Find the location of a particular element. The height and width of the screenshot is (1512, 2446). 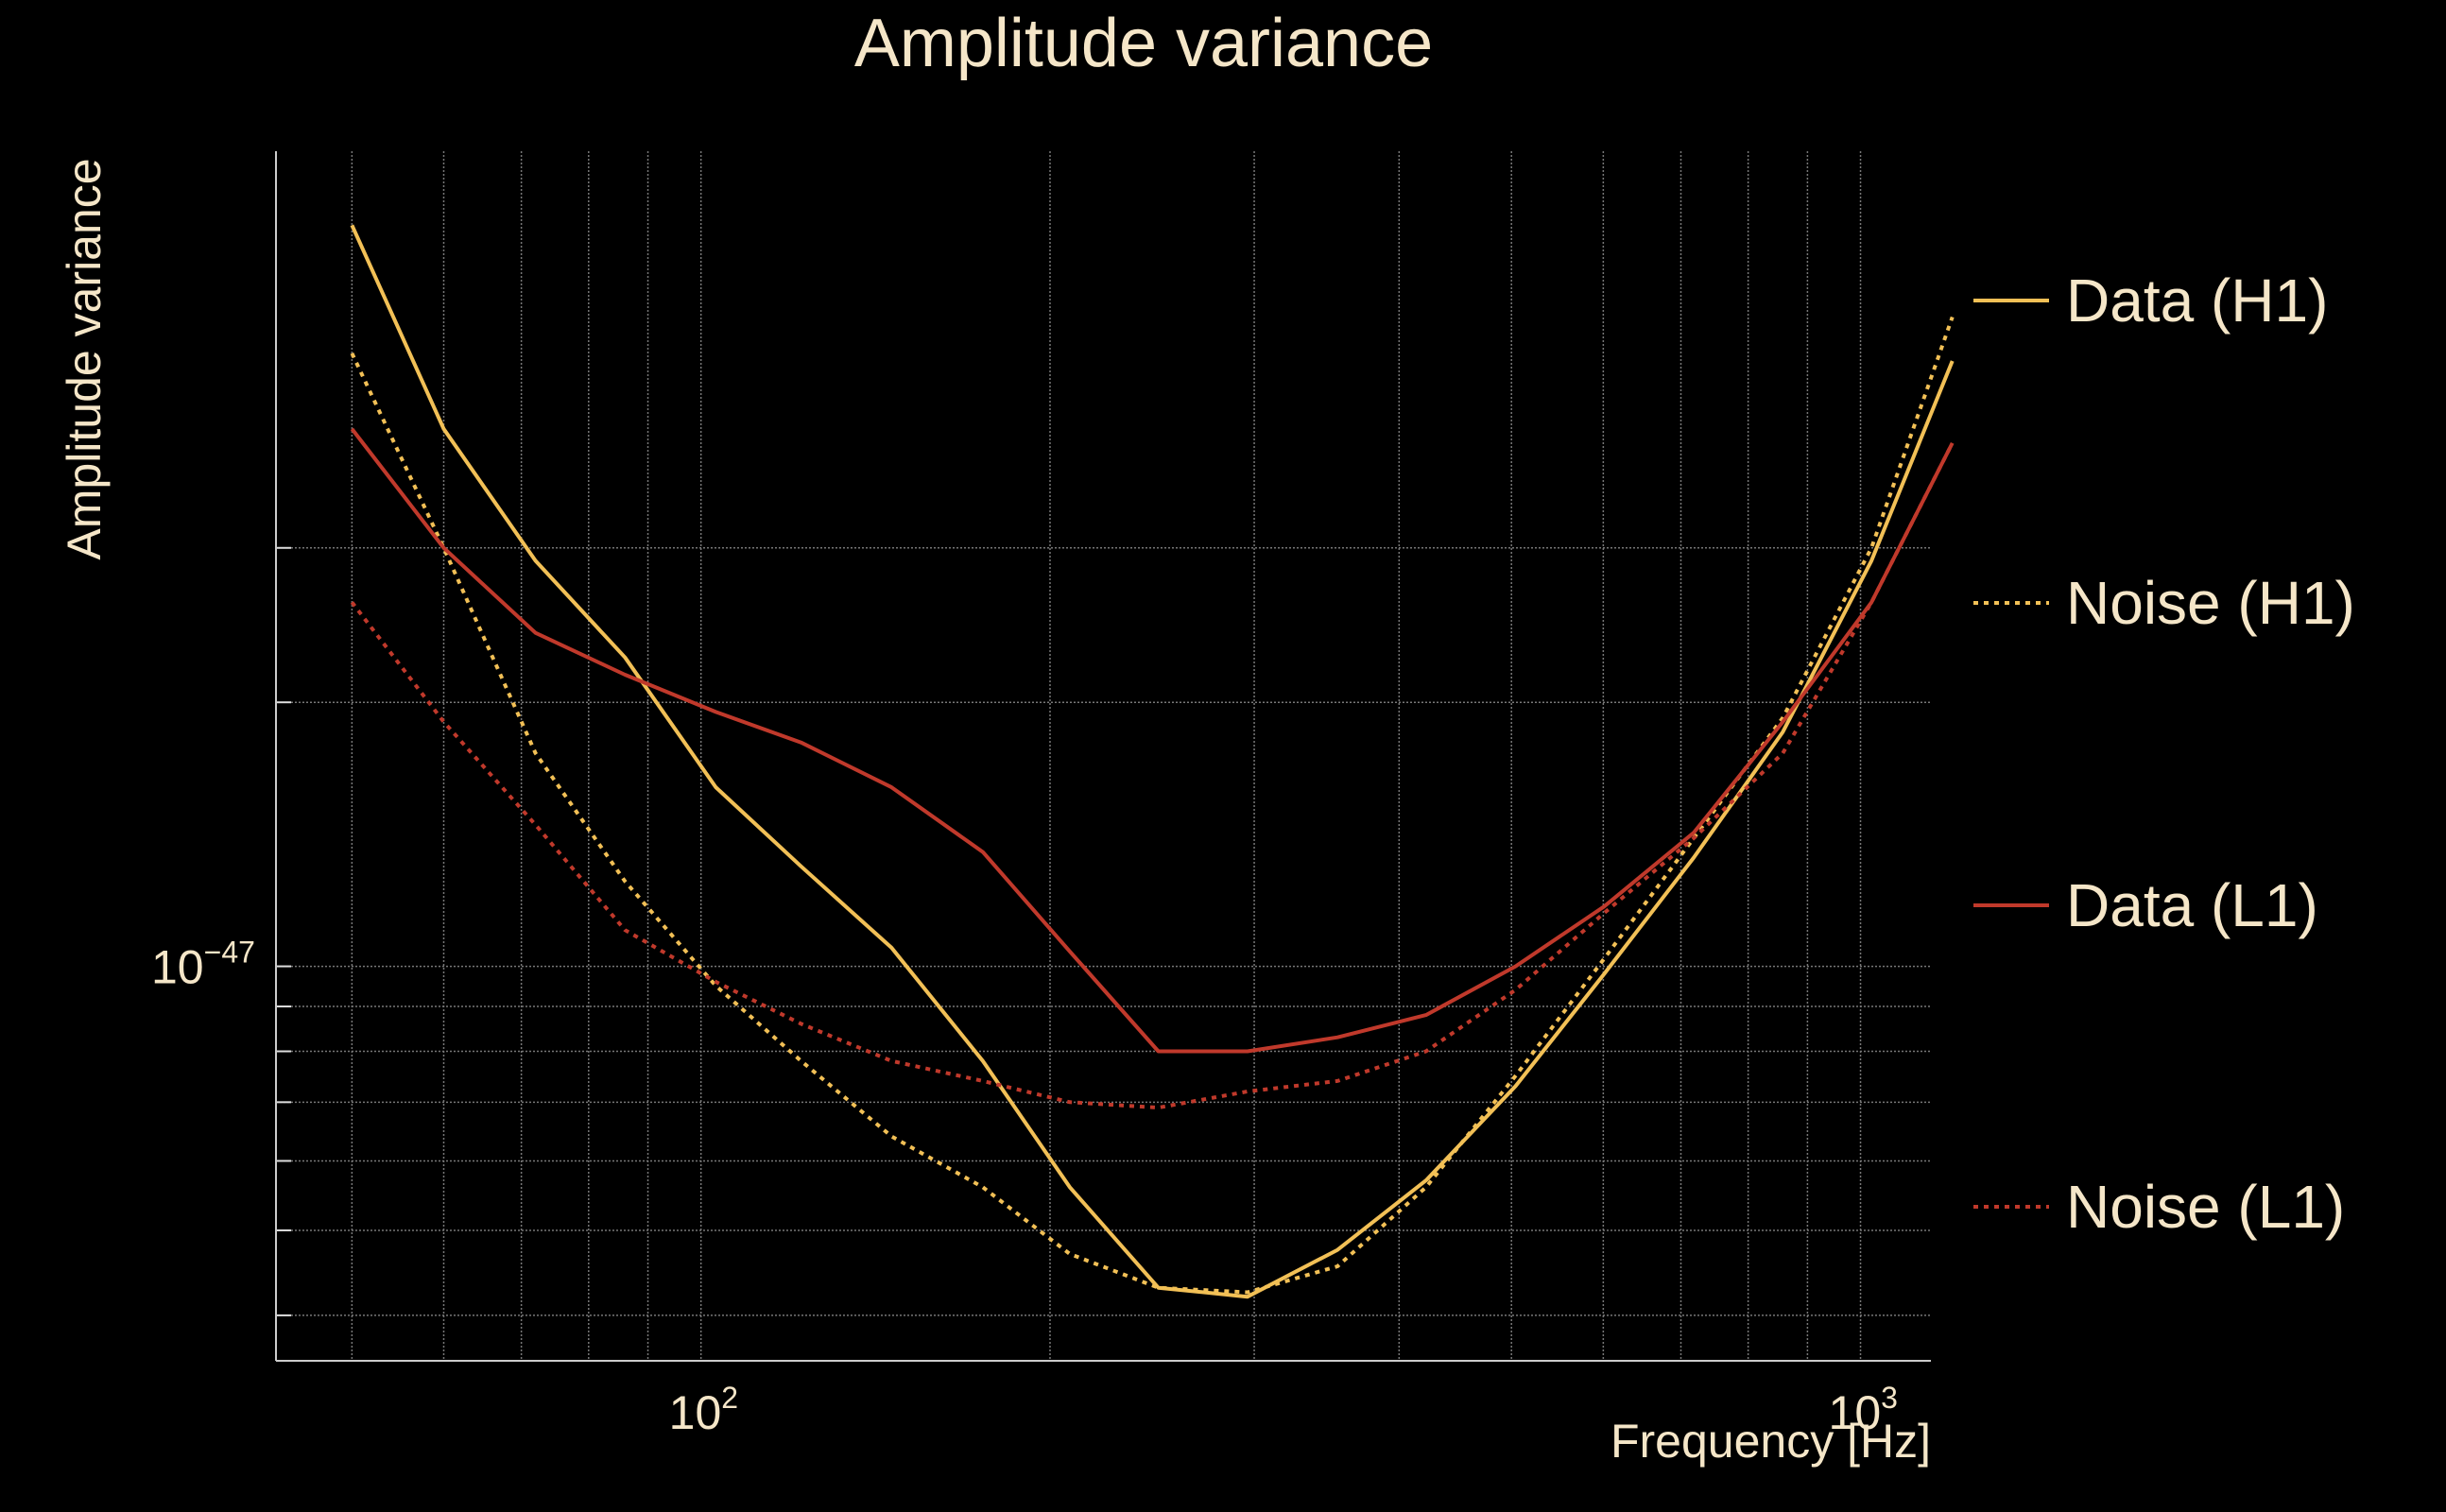

legend: Data (H1) Noise (H1) Data (L1) Noise (L1) is located at coordinates (2164, 753).